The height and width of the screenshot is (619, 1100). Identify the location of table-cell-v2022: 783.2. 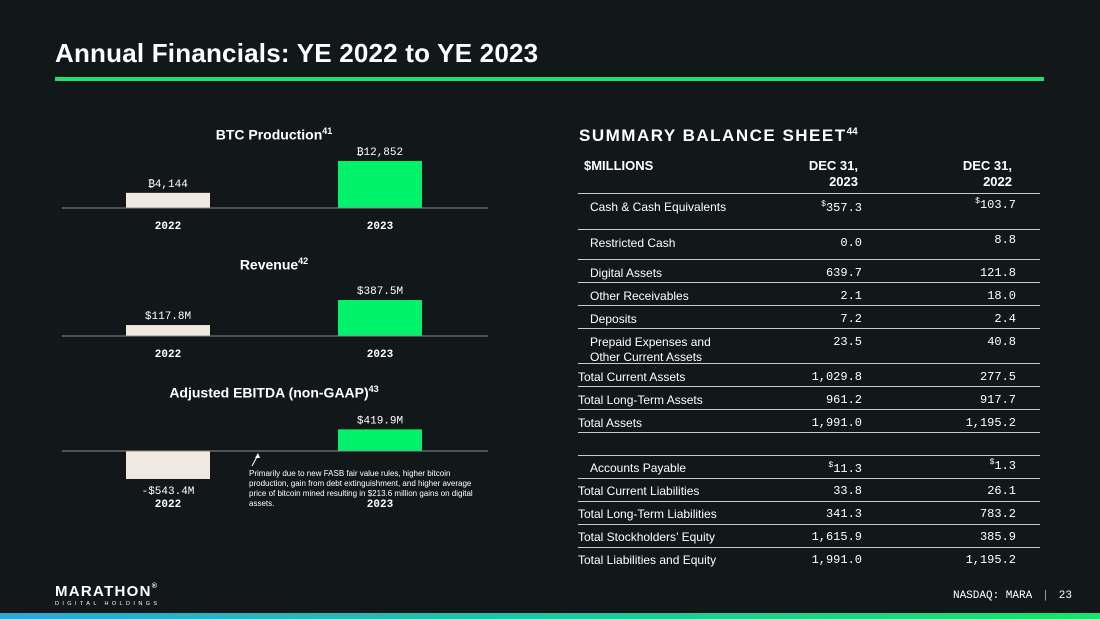
(997, 514).